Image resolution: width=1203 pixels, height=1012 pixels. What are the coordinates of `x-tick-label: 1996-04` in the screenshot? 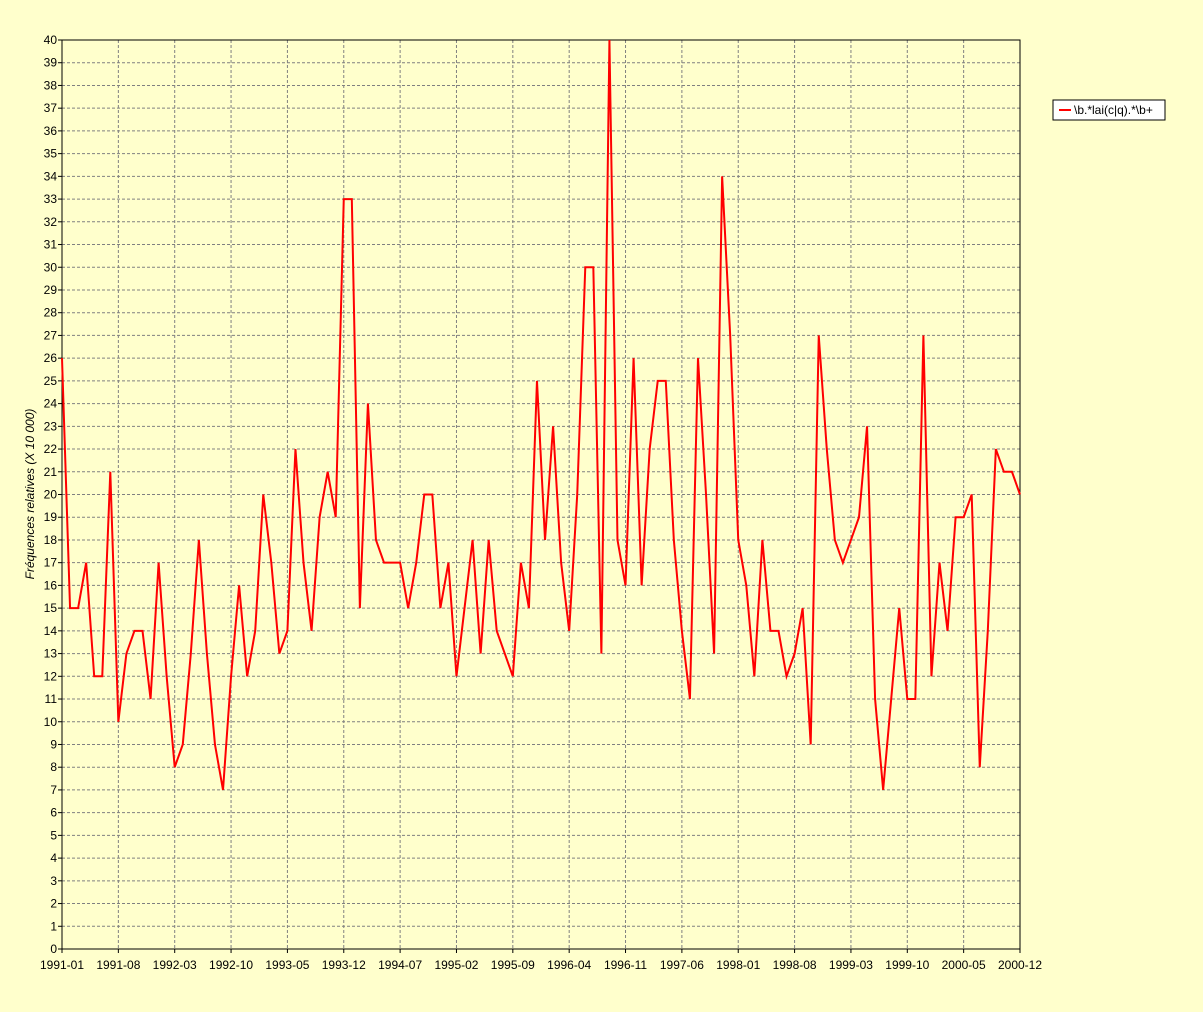 It's located at (569, 965).